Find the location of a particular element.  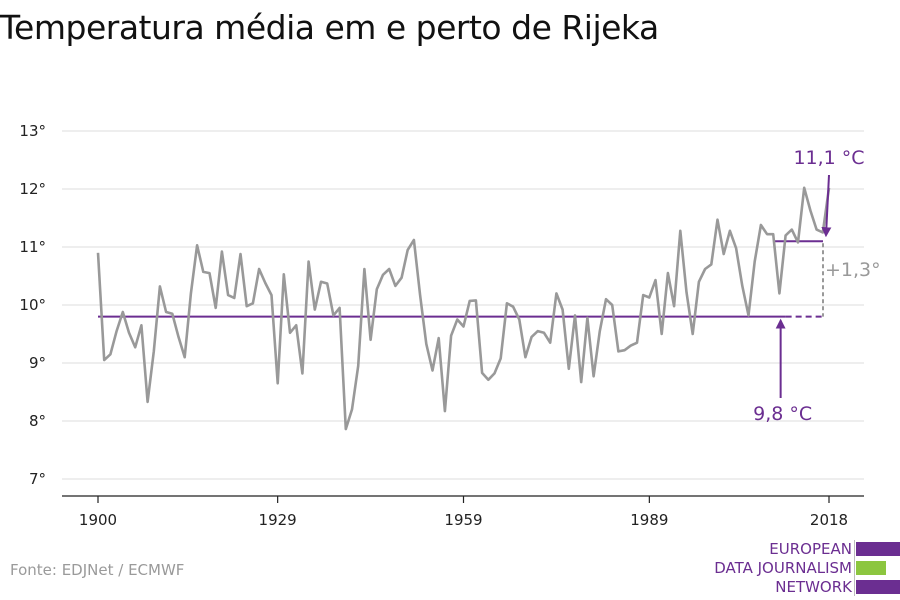

y-axis-labels: 7° 8° 9° 10° 11° 12° 13° is located at coordinates (32, 305).